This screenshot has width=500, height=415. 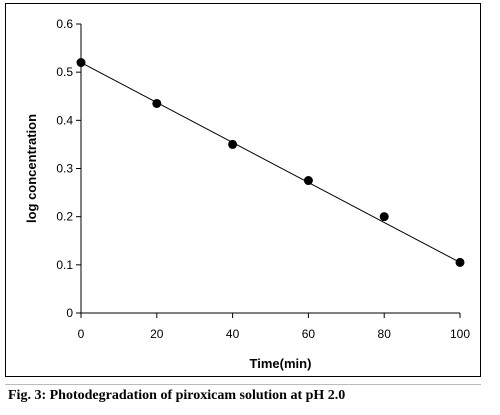 I want to click on y-tick-label: 0.2, so click(x=64, y=217).